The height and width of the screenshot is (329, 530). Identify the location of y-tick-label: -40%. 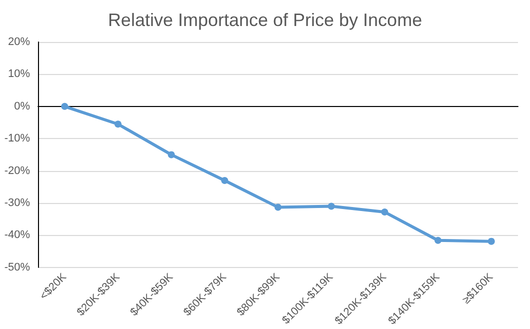
(17, 235).